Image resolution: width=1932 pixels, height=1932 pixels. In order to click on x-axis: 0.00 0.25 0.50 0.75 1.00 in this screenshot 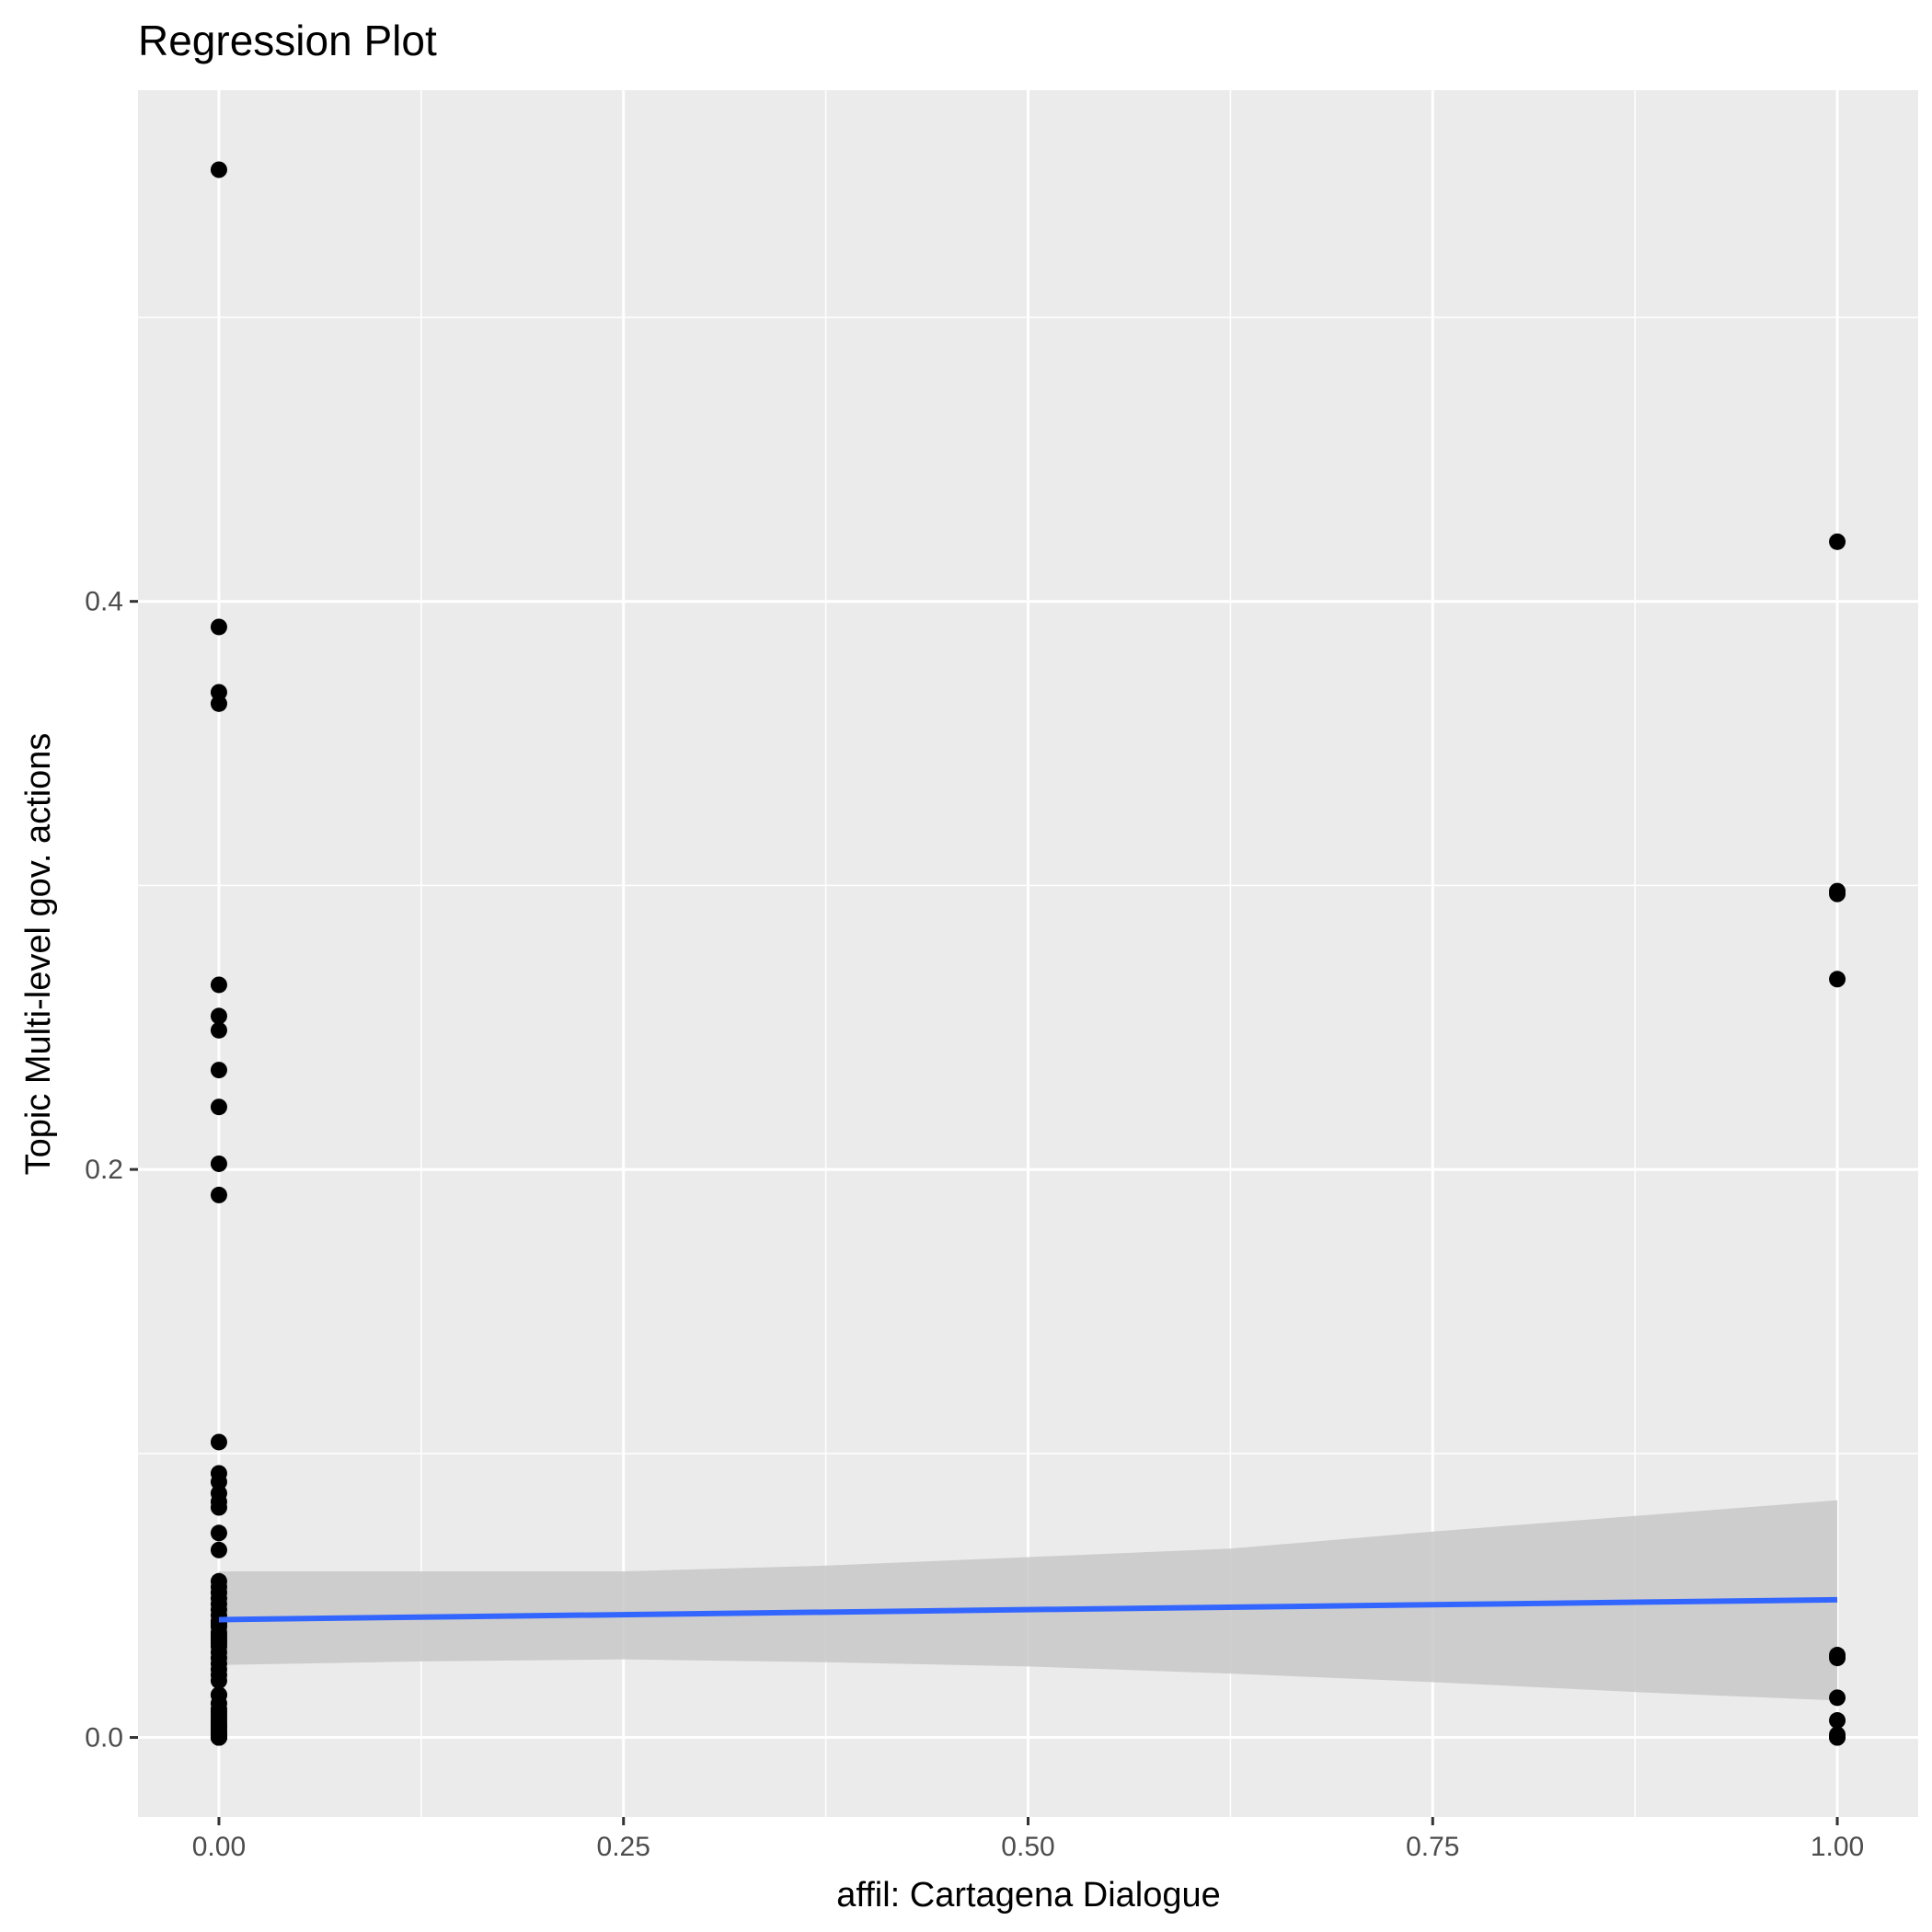, I will do `click(1028, 1839)`.